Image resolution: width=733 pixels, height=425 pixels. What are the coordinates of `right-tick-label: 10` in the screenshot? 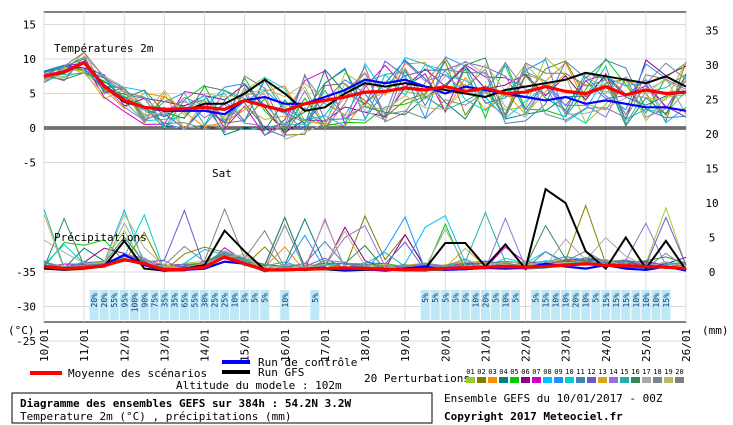 It's located at (711, 203).